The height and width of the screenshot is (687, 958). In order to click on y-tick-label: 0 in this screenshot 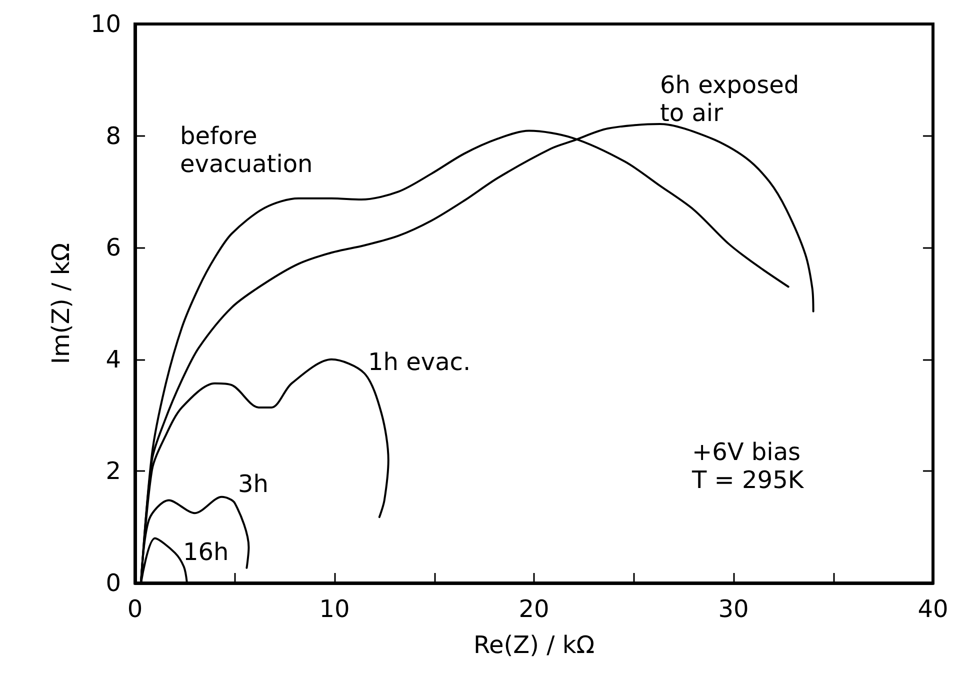, I will do `click(113, 583)`.